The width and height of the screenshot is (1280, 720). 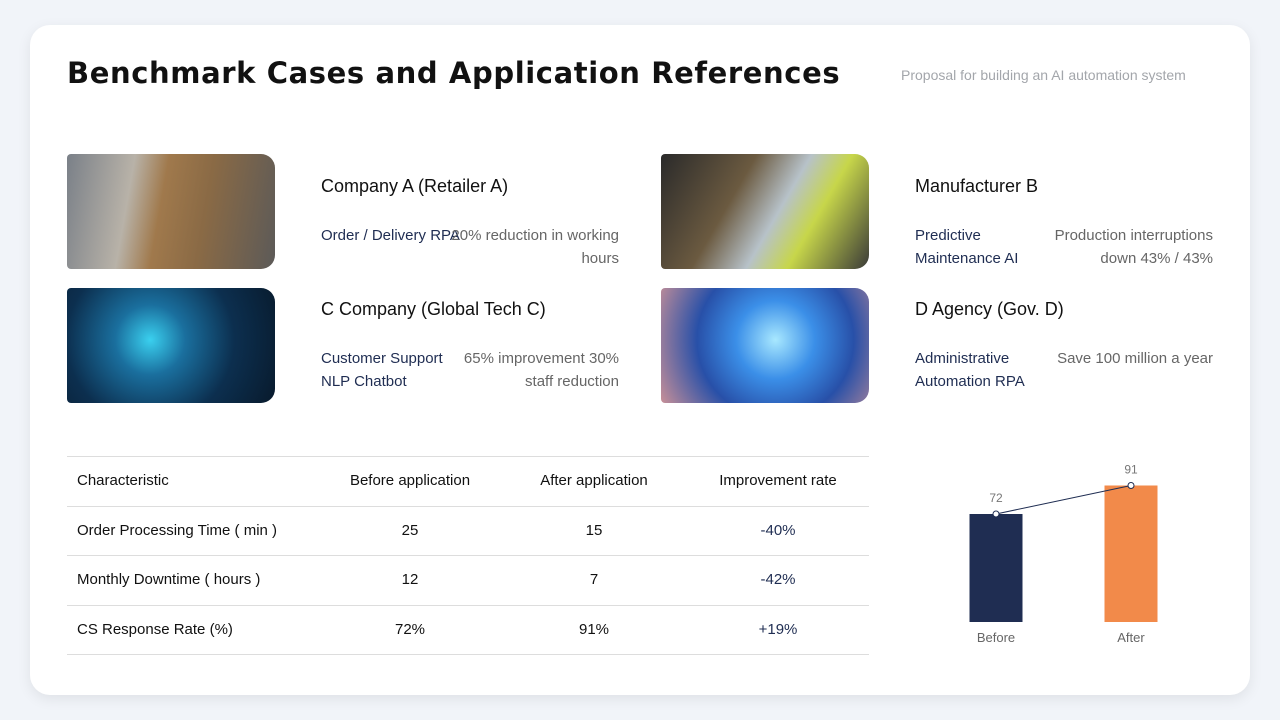 What do you see at coordinates (410, 530) in the screenshot?
I see `table-cell: 25` at bounding box center [410, 530].